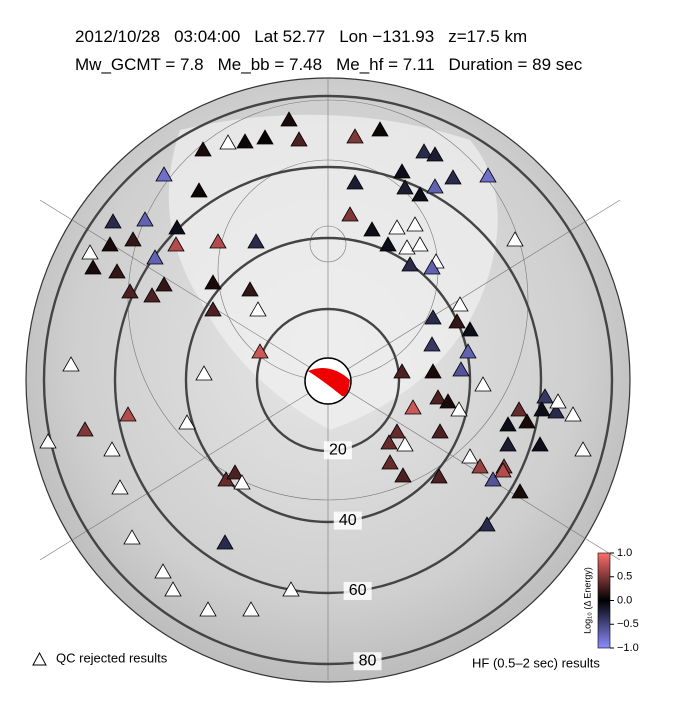  What do you see at coordinates (338, 450) in the screenshot?
I see `ring-label: 20` at bounding box center [338, 450].